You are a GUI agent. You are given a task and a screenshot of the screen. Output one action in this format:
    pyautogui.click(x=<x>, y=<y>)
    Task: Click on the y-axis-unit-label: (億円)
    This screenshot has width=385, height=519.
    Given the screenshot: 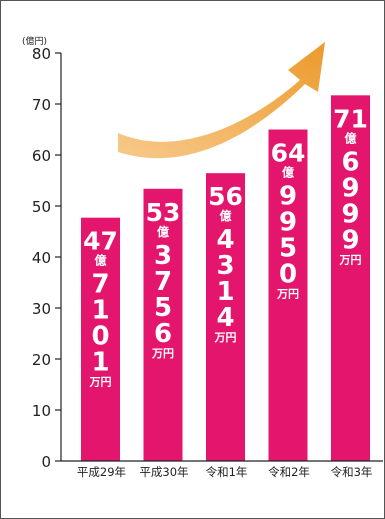 What is the action you would take?
    pyautogui.click(x=34, y=41)
    